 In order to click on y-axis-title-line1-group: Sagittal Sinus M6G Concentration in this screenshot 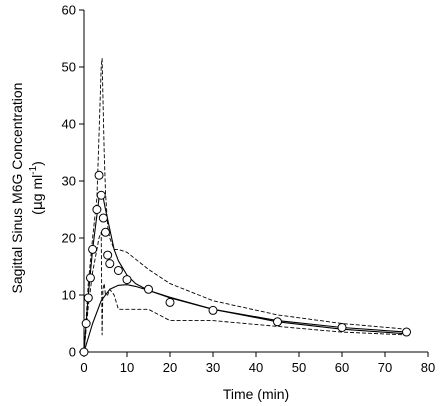, I will do `click(17, 188)`.